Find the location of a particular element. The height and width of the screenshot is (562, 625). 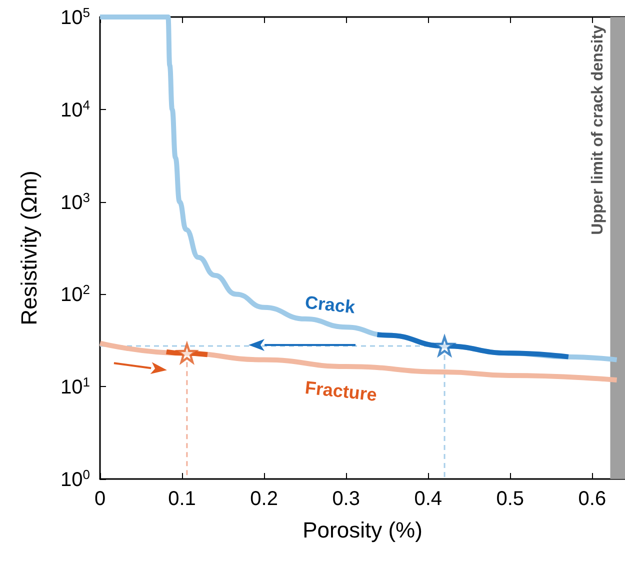

band-label: Upper limit of crack density is located at coordinates (598, 129).